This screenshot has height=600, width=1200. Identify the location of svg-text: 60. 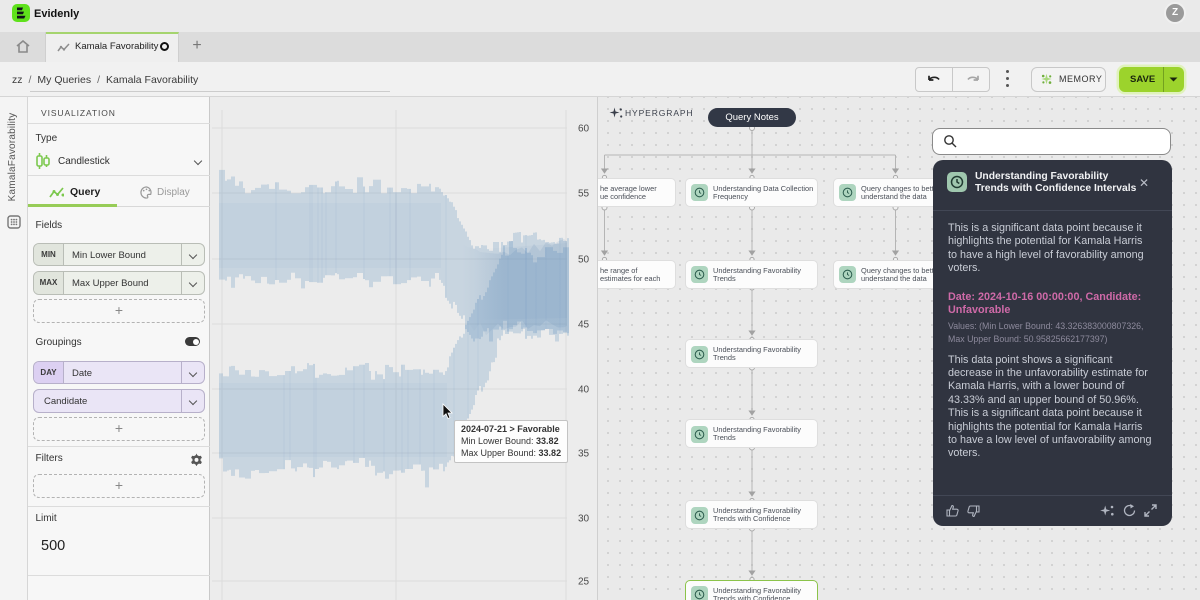
(584, 129).